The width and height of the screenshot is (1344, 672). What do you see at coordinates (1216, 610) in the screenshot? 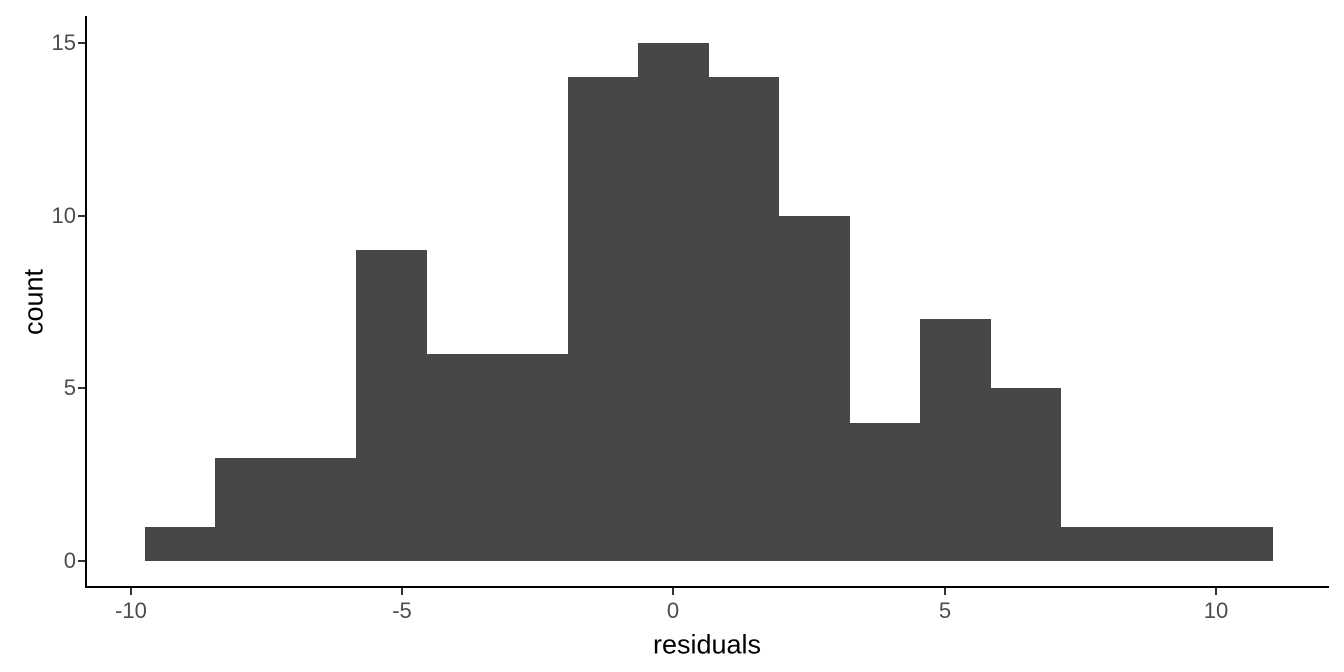
I see `x-tick-label: 10` at bounding box center [1216, 610].